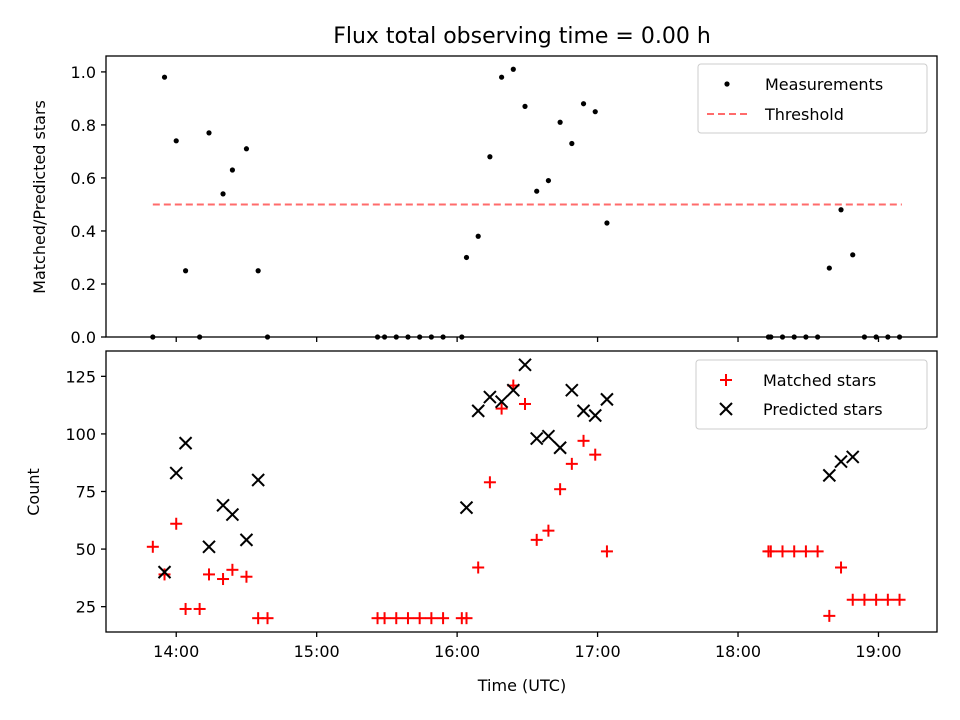 This screenshot has height=720, width=960. I want to click on top-x-ticks, so click(527, 339).